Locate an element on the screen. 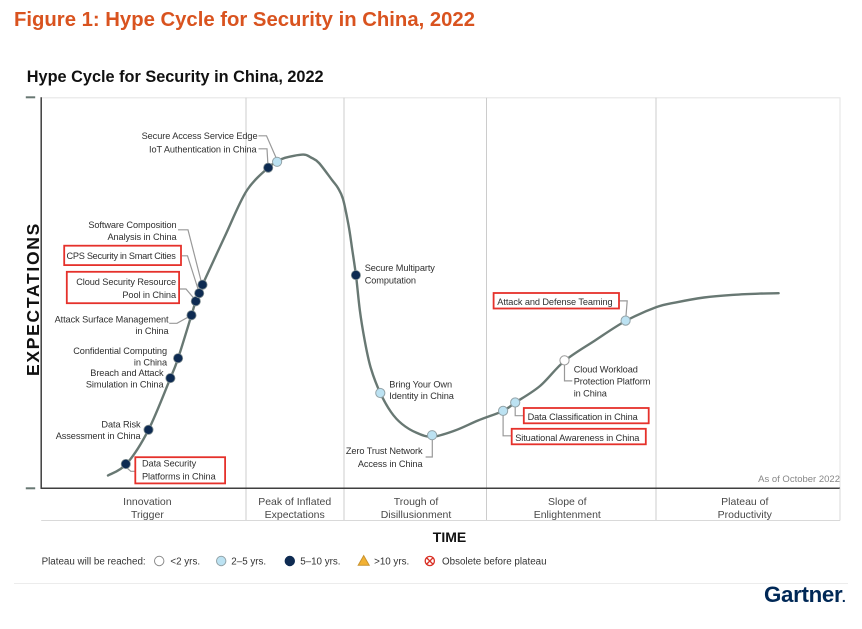 The height and width of the screenshot is (629, 862). svg-text:Hype Cycle for Security in Chi: Hype Cycle for Security in China, 2022 is located at coordinates (175, 77).